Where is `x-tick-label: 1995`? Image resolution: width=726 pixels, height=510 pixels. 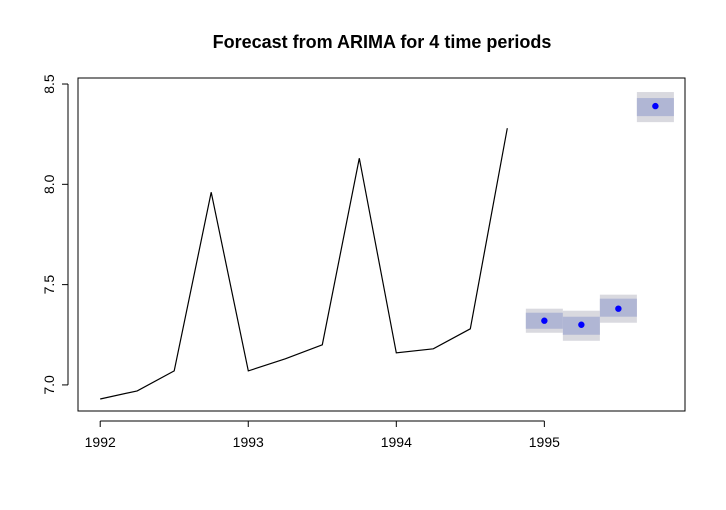 x-tick-label: 1995 is located at coordinates (544, 442).